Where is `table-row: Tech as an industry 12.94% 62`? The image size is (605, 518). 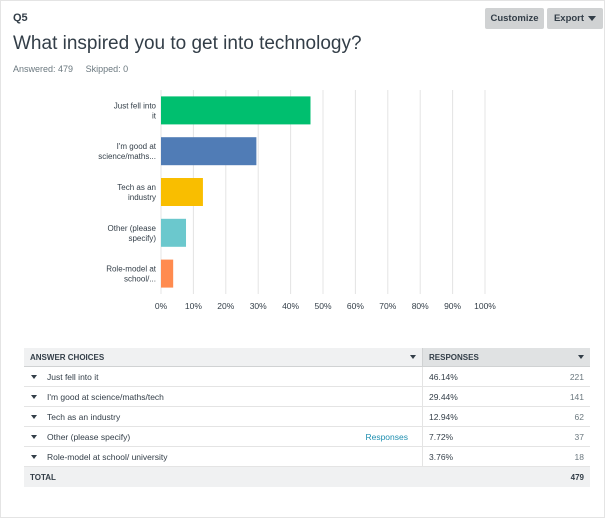 table-row: Tech as an industry 12.94% 62 is located at coordinates (307, 417).